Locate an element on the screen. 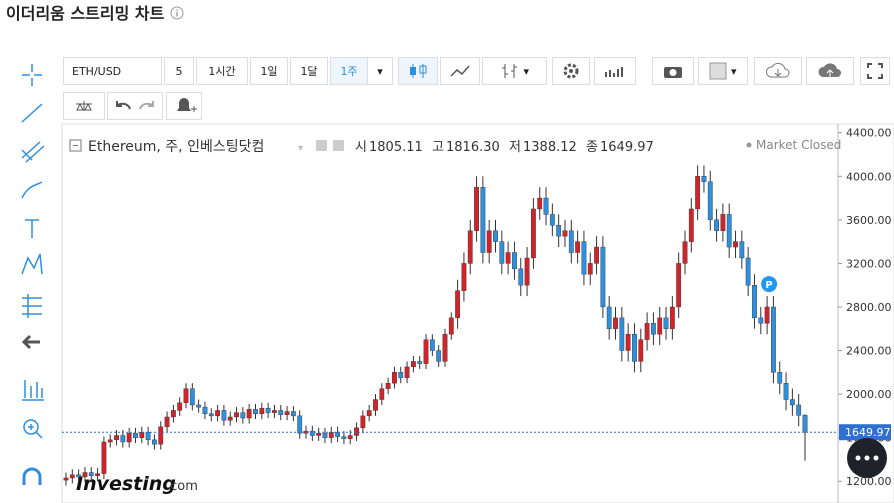 The image size is (894, 503). settings is located at coordinates (571, 71).